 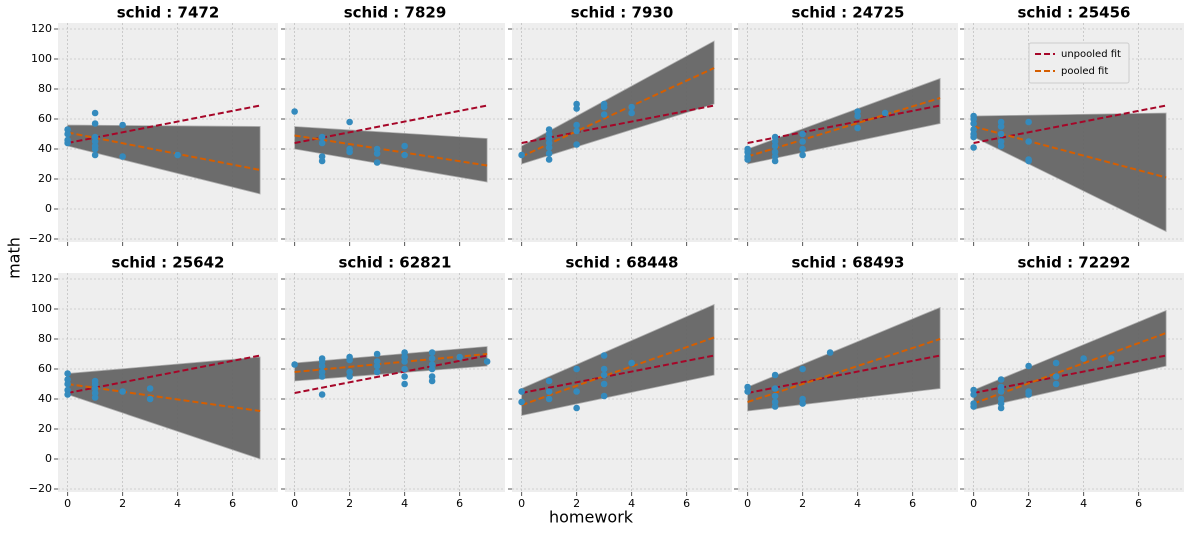 What do you see at coordinates (847, 263) in the screenshot?
I see `panel-title: schid : 68493` at bounding box center [847, 263].